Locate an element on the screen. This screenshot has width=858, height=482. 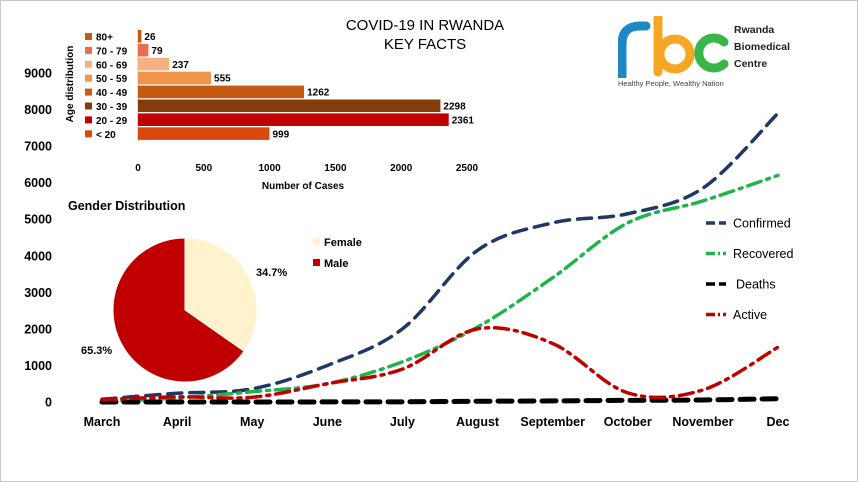
y-tick-label: 3000 is located at coordinates (38, 293).